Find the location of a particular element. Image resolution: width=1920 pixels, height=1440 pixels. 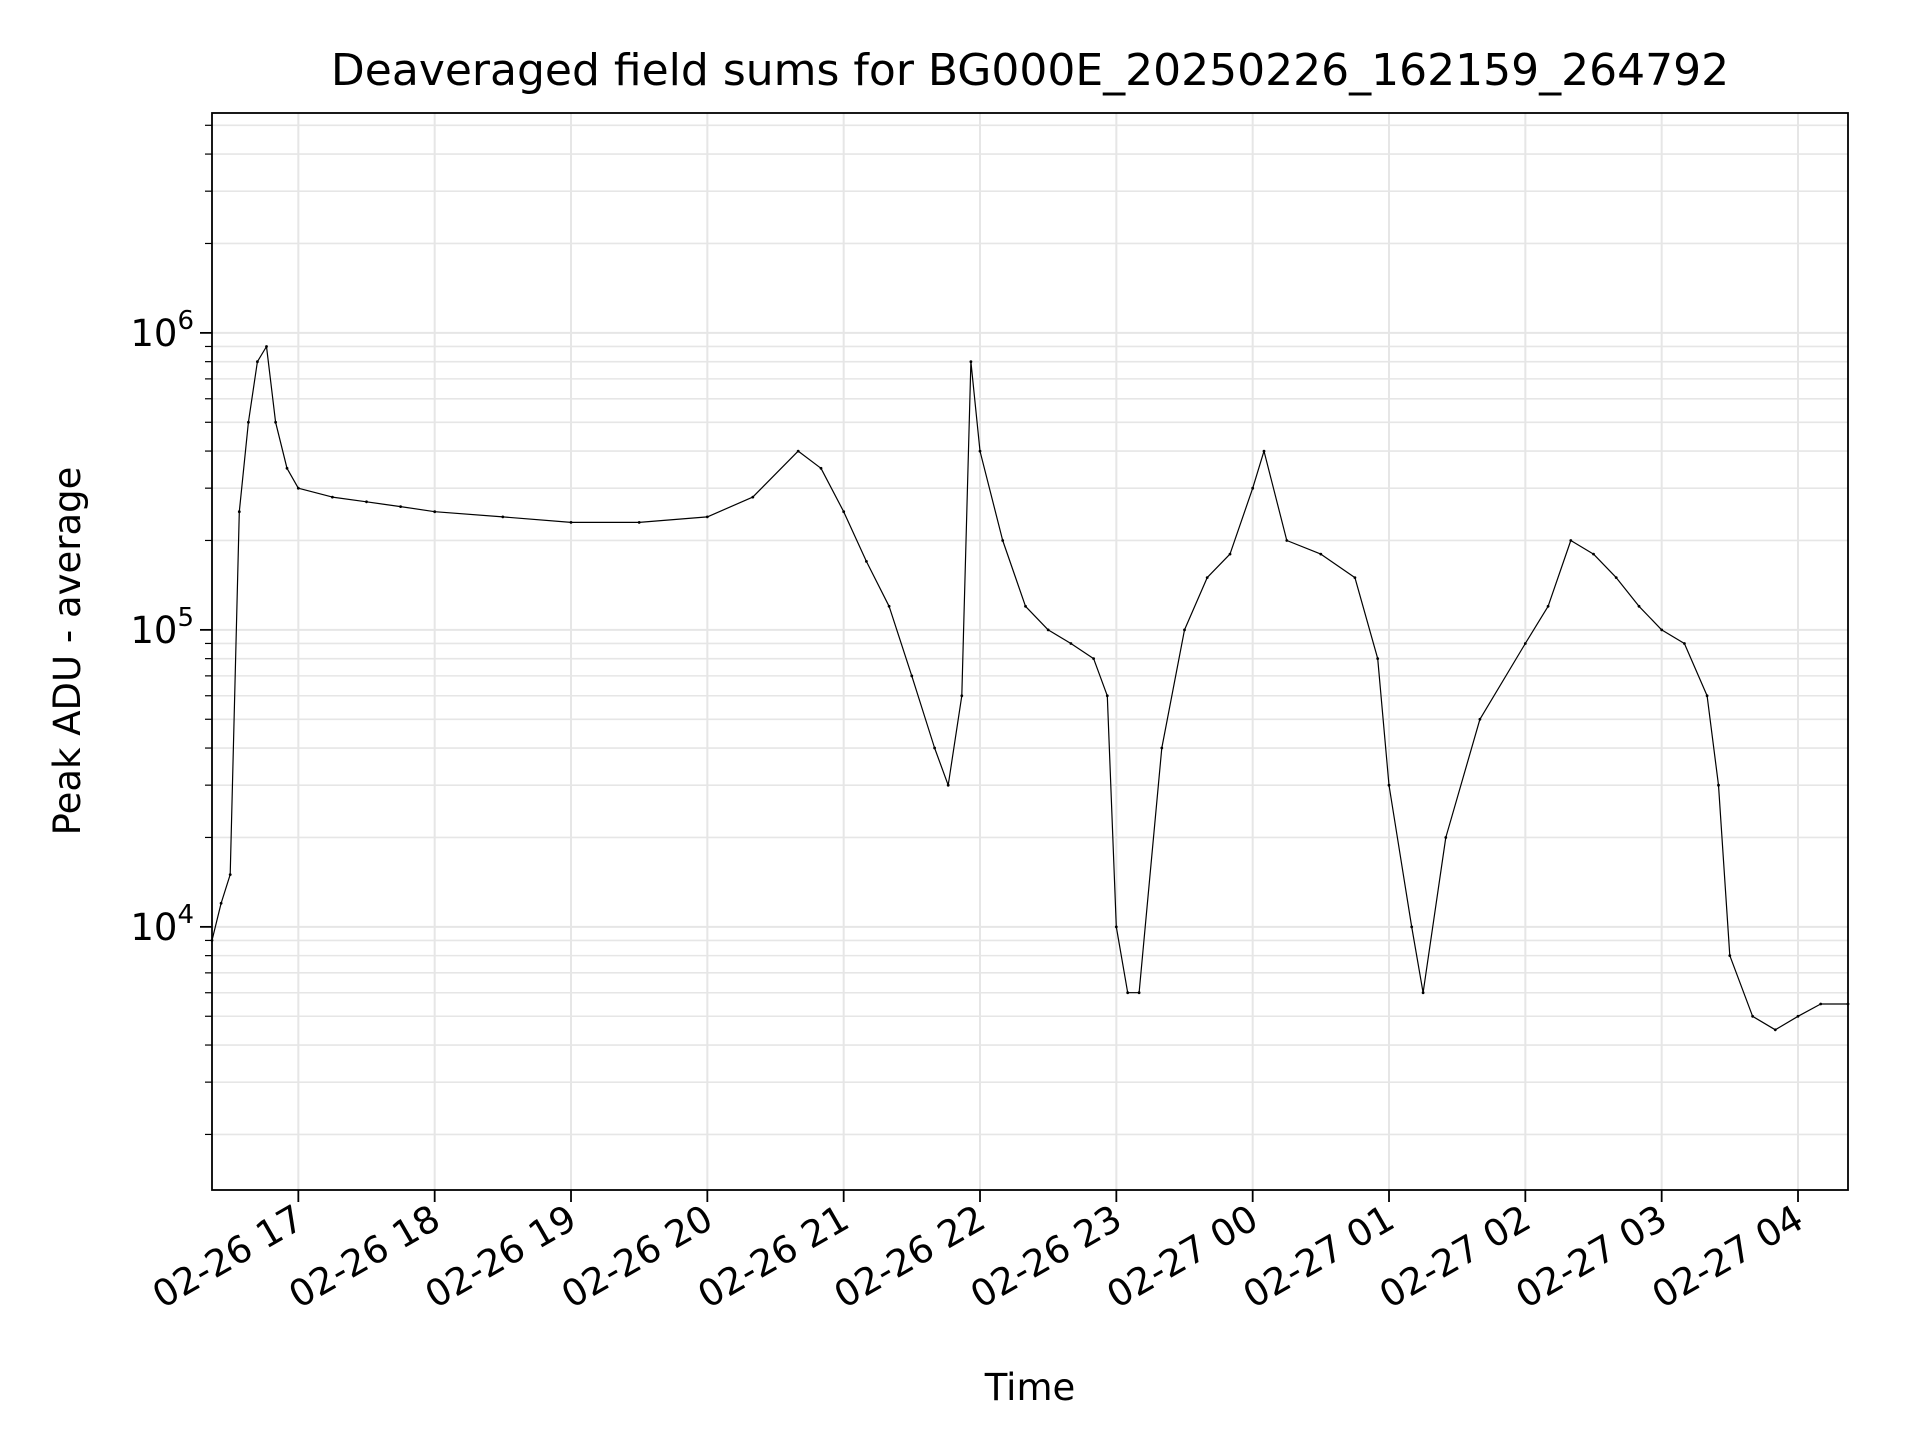

x-axis-label: Time is located at coordinates (1030, 1387).